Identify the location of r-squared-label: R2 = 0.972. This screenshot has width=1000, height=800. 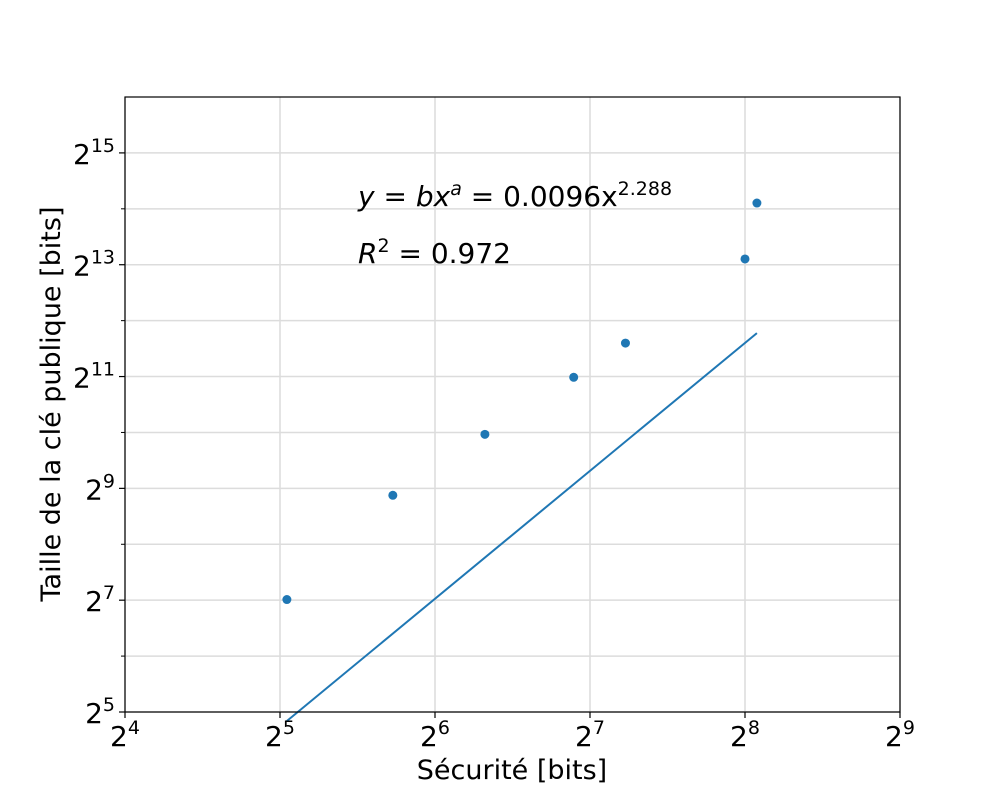
(434, 252).